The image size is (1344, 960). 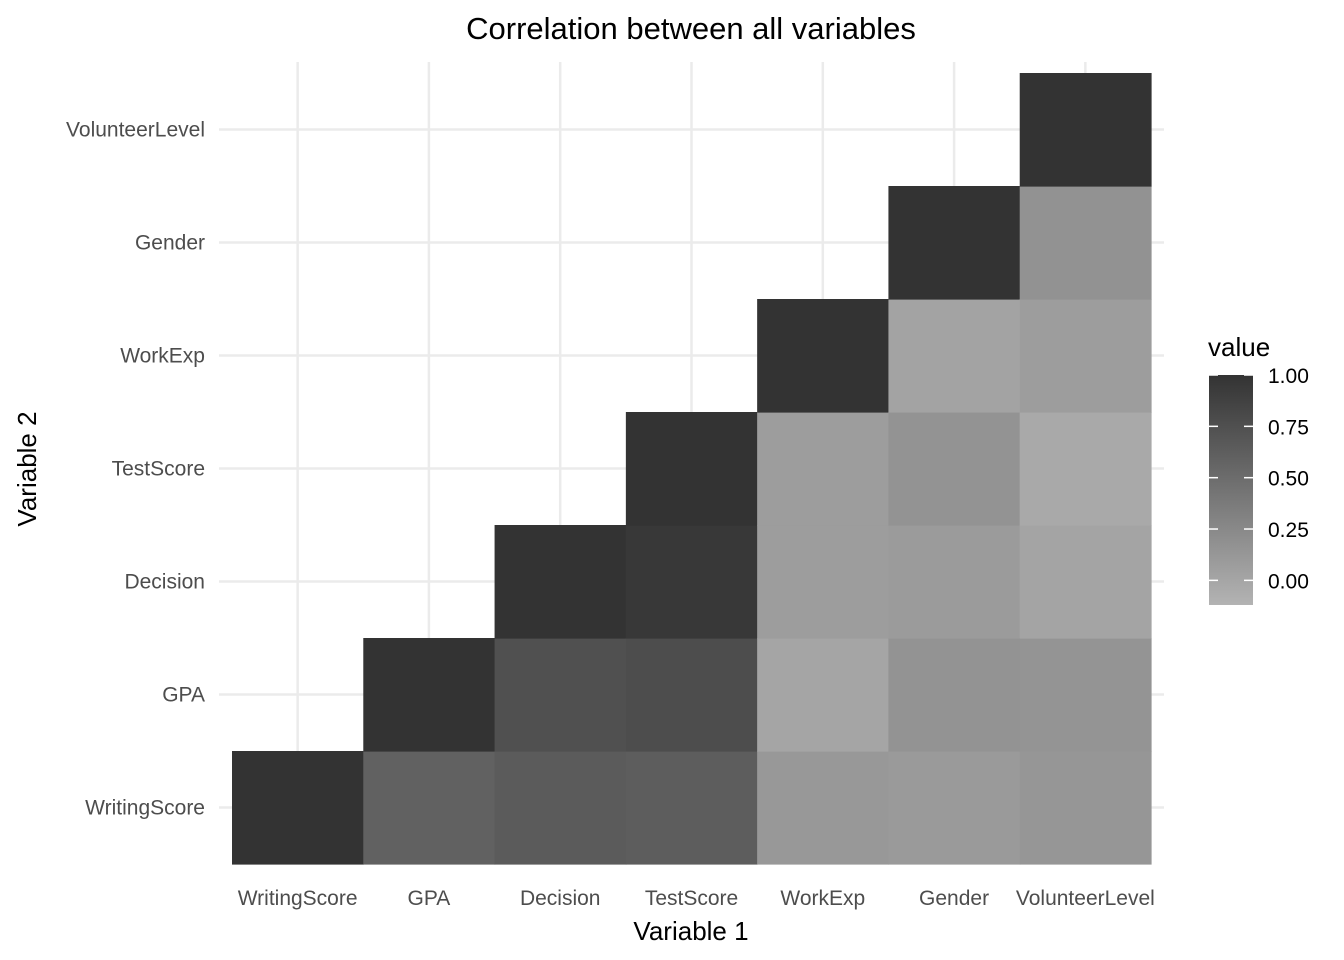 I want to click on y-tick-label-WritingScore: WritingScore, so click(x=145, y=808).